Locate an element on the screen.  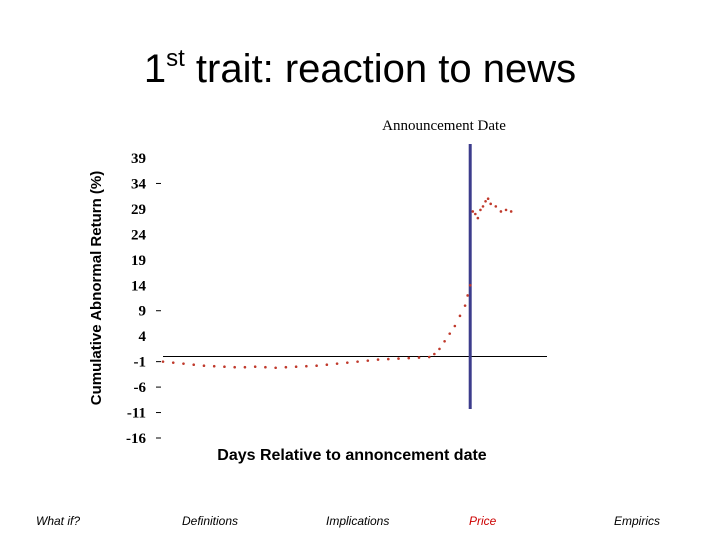
y-tick-label: -16 is located at coordinates (136, 439).